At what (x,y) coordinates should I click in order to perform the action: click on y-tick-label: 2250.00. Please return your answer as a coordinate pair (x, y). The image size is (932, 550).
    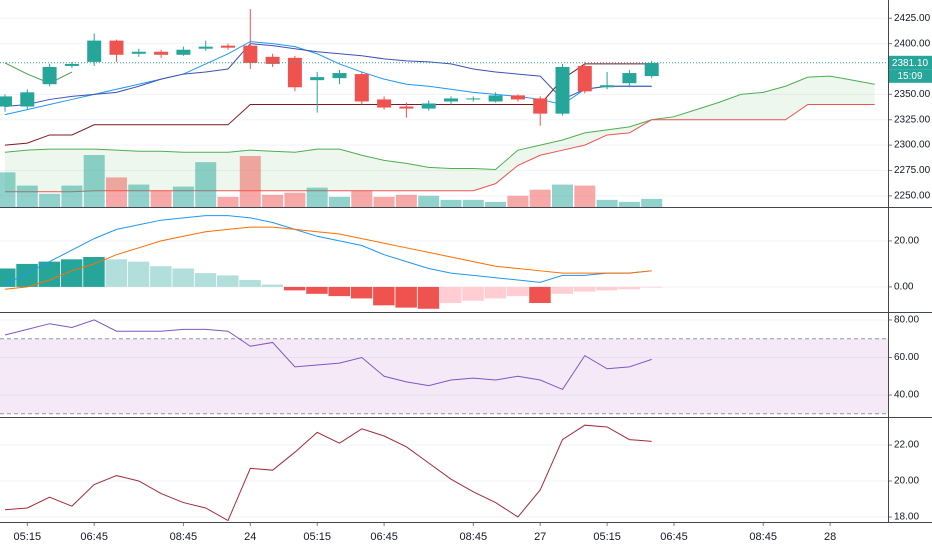
    Looking at the image, I should click on (912, 195).